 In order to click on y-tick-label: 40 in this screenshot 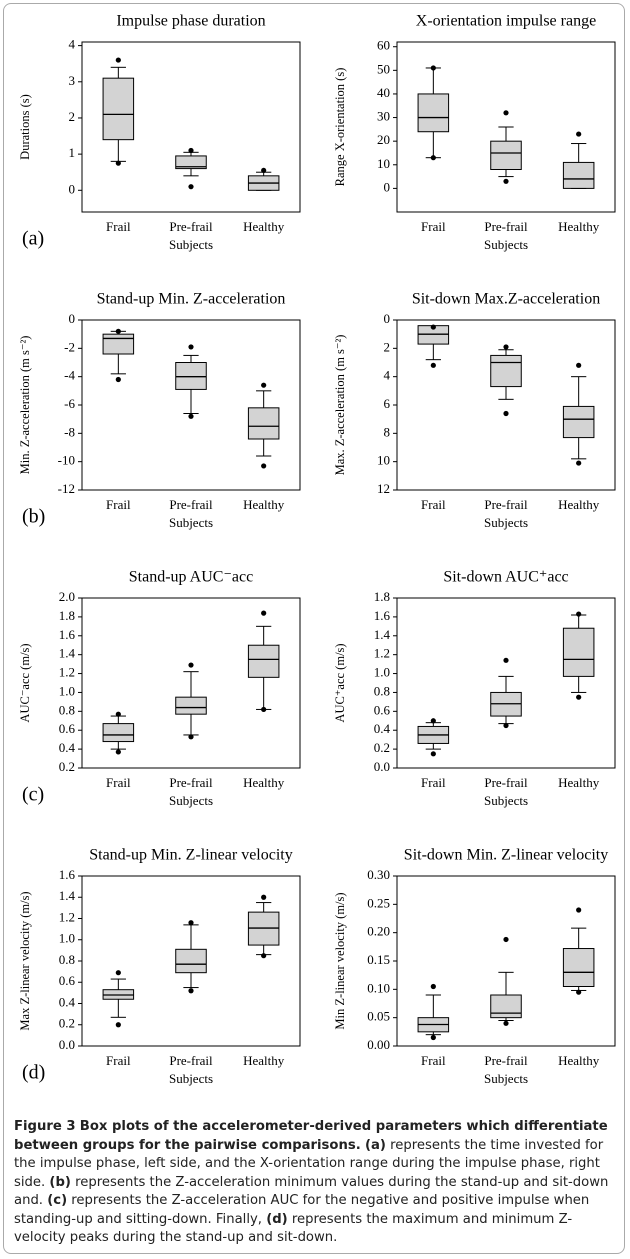, I will do `click(383, 92)`.